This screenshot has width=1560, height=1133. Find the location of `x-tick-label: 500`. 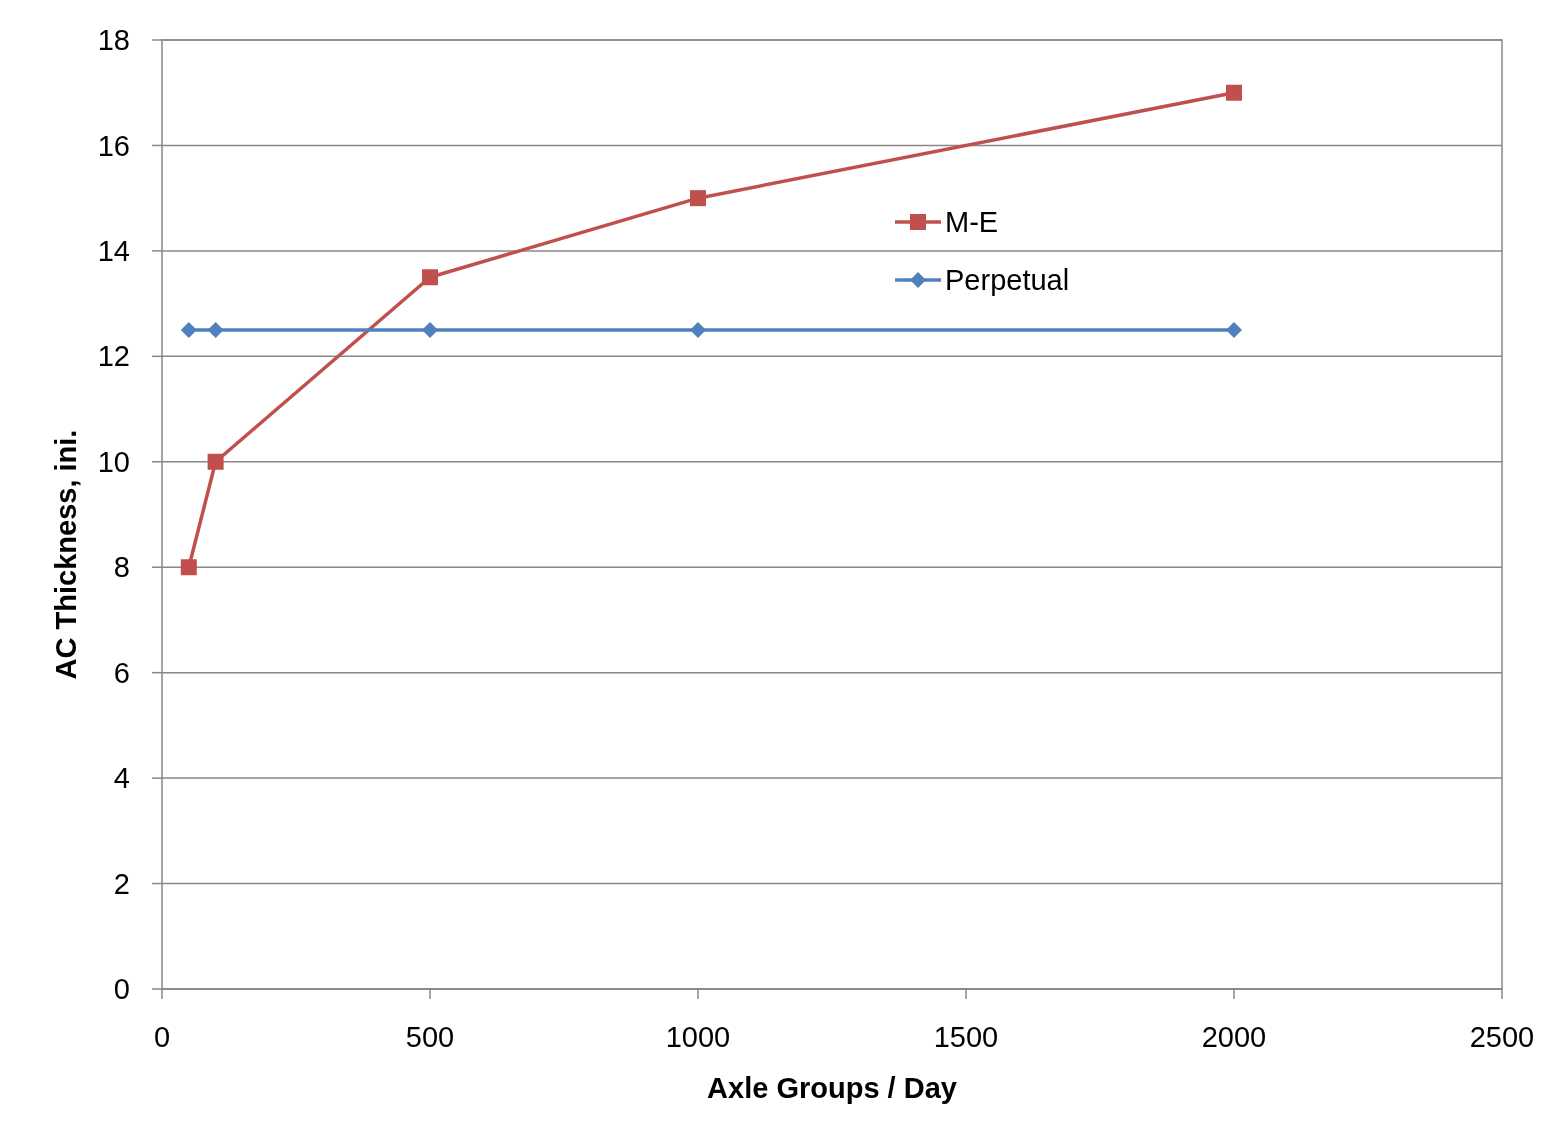

x-tick-label: 500 is located at coordinates (430, 1037).